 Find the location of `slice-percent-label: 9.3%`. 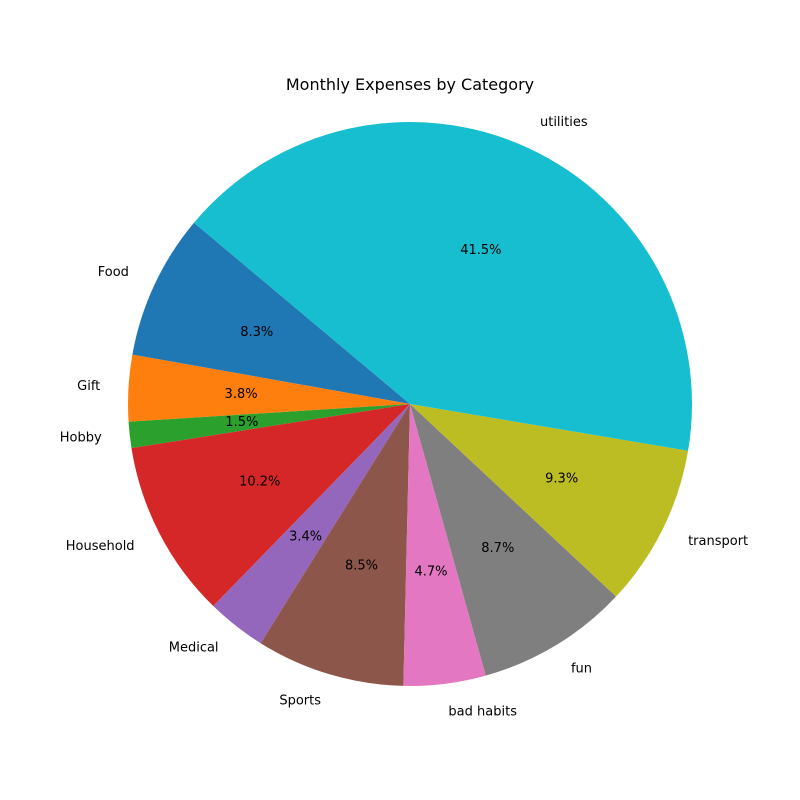

slice-percent-label: 9.3% is located at coordinates (561, 478).